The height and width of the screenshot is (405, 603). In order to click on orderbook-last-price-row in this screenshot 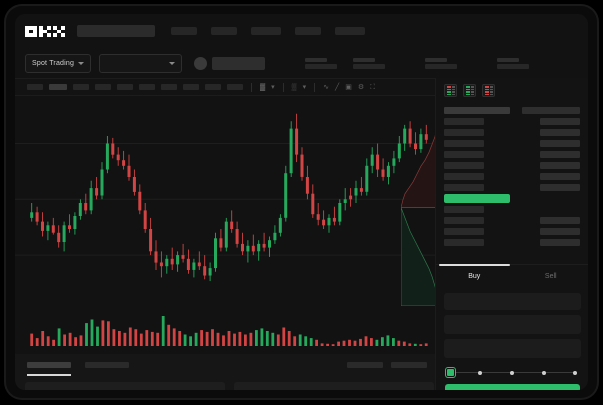, I will do `click(512, 198)`.